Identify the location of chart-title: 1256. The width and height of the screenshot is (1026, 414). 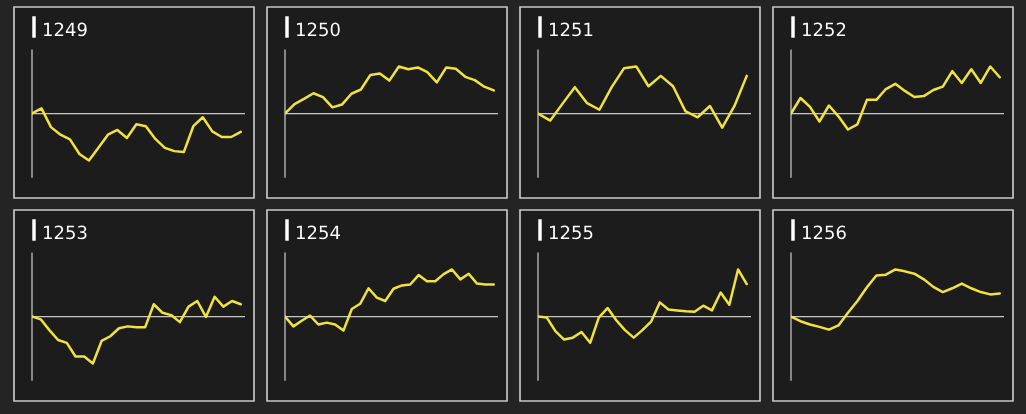
(824, 232).